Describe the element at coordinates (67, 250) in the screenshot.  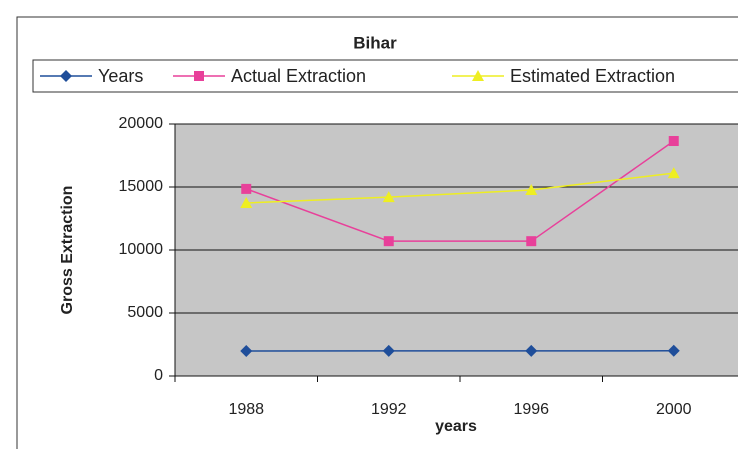
I see `y-axis-label: Gross Extraction` at that location.